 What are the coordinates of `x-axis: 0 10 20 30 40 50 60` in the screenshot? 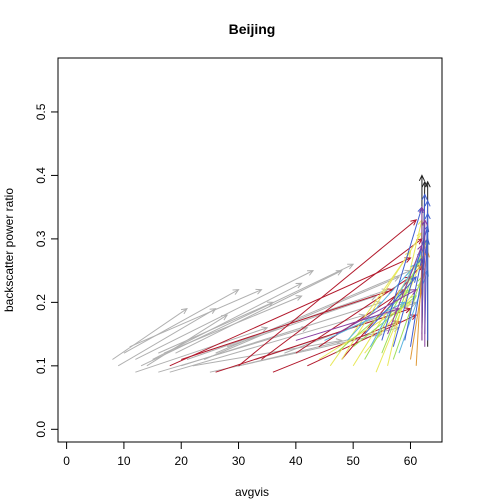 It's located at (240, 454).